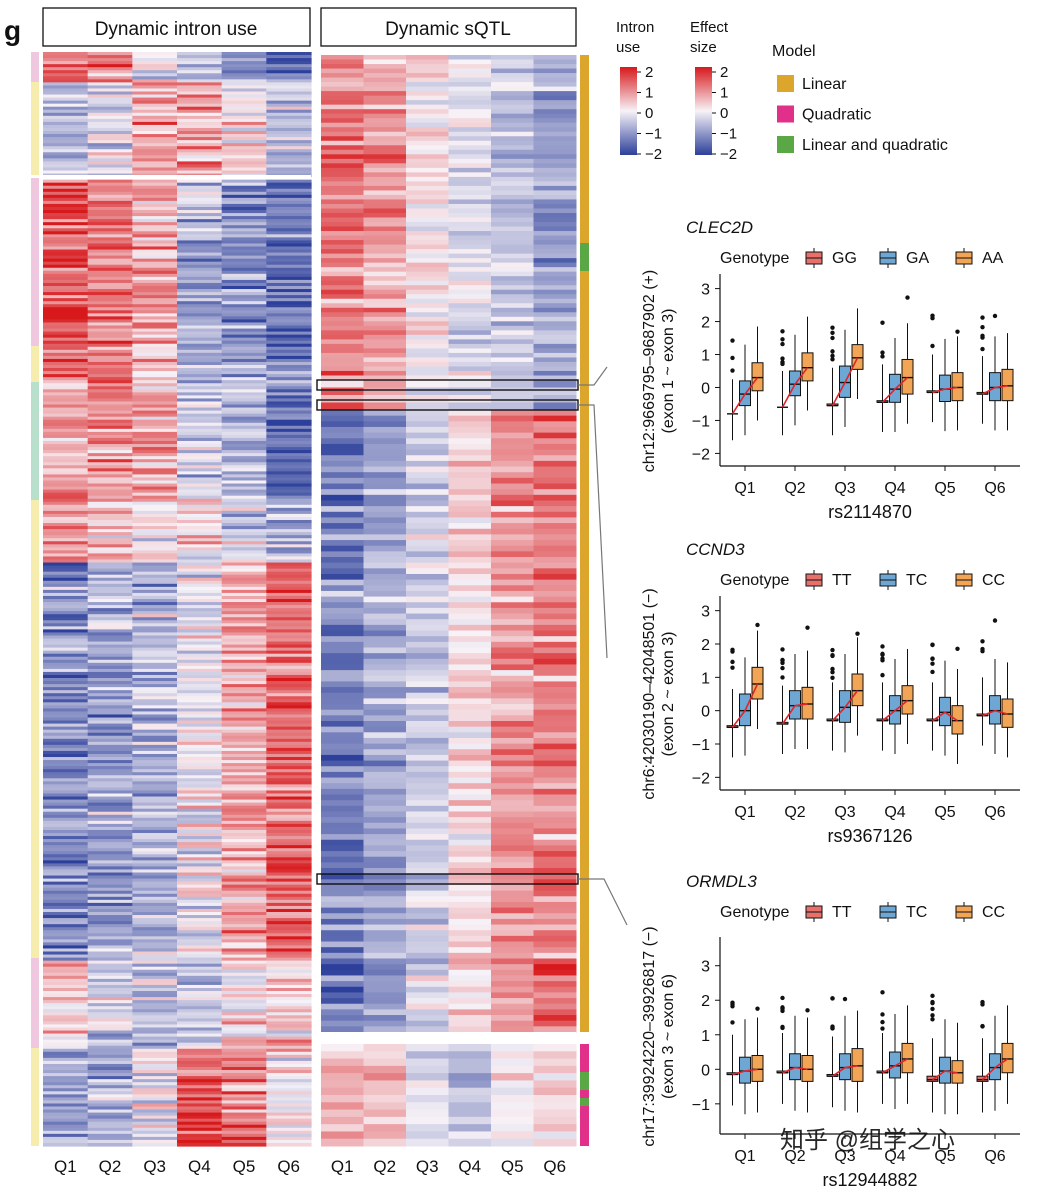 This screenshot has height=1186, width=1041. What do you see at coordinates (584, 600) in the screenshot?
I see `model-strip` at bounding box center [584, 600].